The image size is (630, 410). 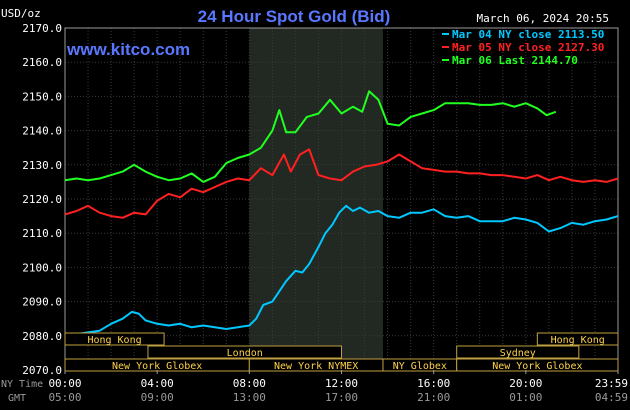 I want to click on x-tick-label-gmt: 17:00, so click(x=341, y=397).